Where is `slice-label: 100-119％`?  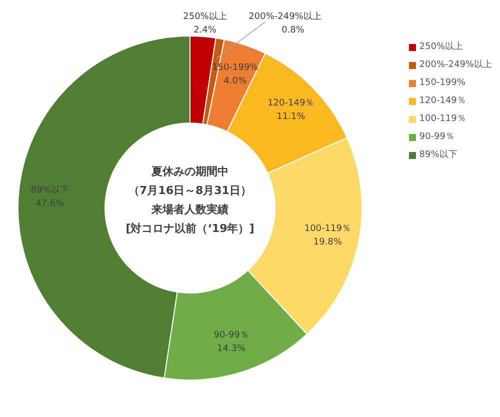
slice-label: 100-119％ is located at coordinates (327, 229).